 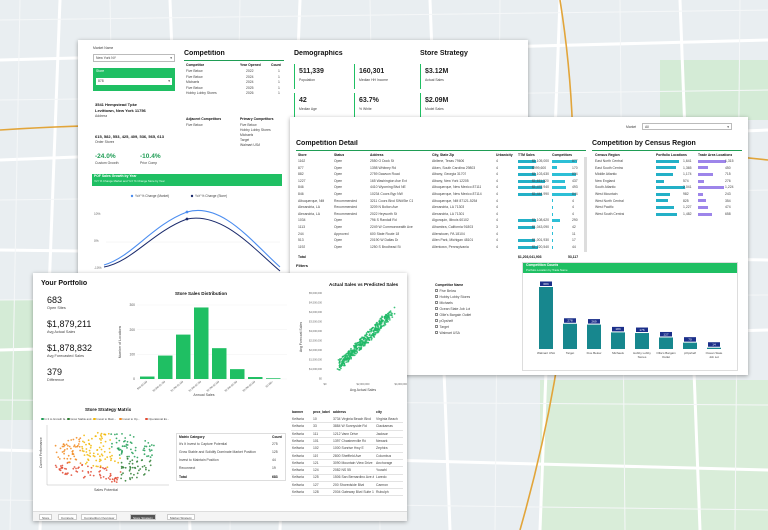 I want to click on store-select: 878 ▾, so click(x=134, y=81).